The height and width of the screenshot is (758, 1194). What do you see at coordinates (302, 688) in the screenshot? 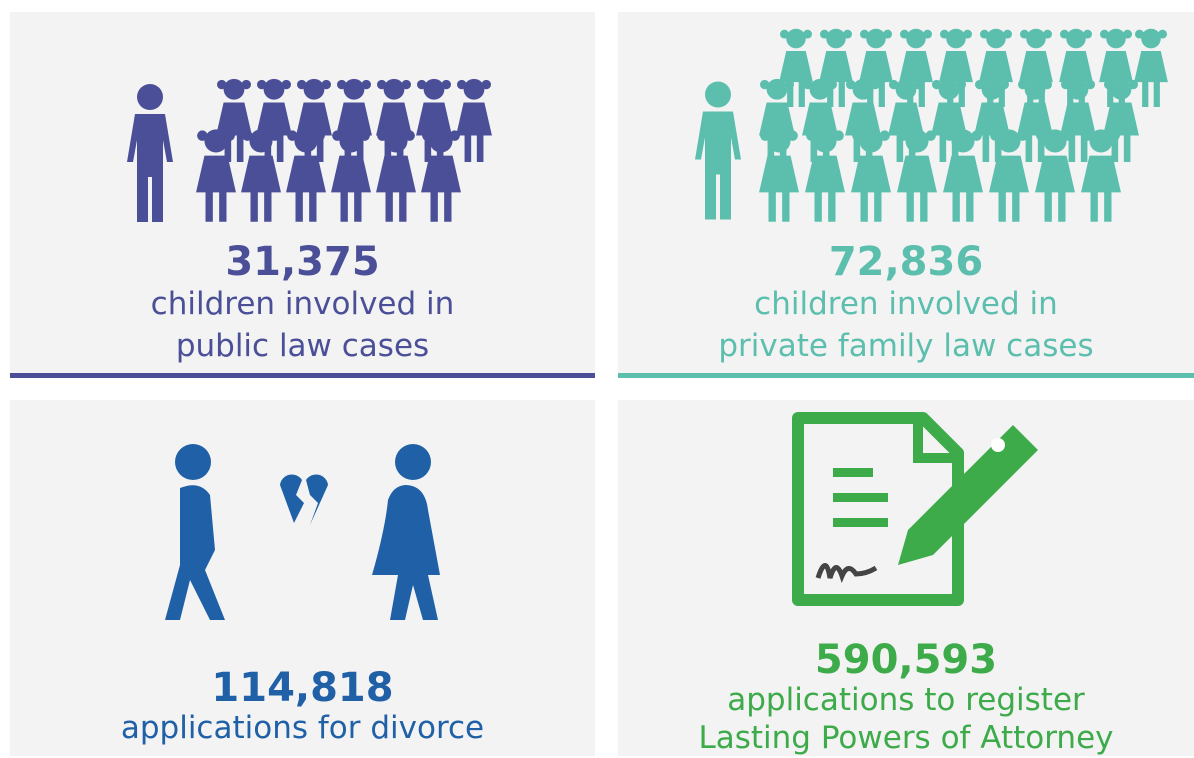
I see `stat-number: 114,818` at bounding box center [302, 688].